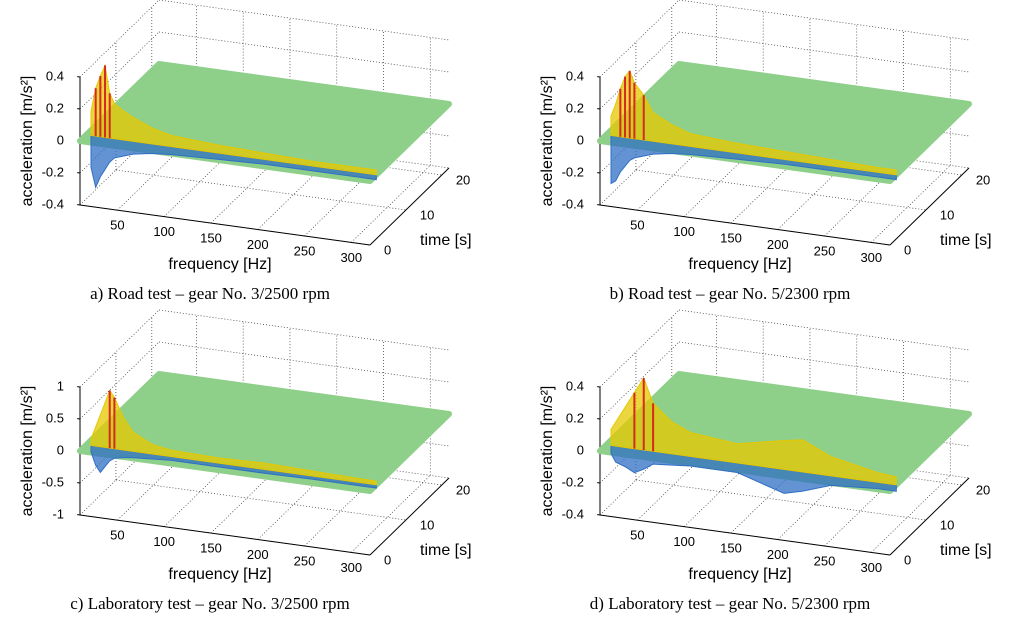  What do you see at coordinates (209, 603) in the screenshot?
I see `caption: c) Laboratory test – gear No. 3/2500 rpm` at bounding box center [209, 603].